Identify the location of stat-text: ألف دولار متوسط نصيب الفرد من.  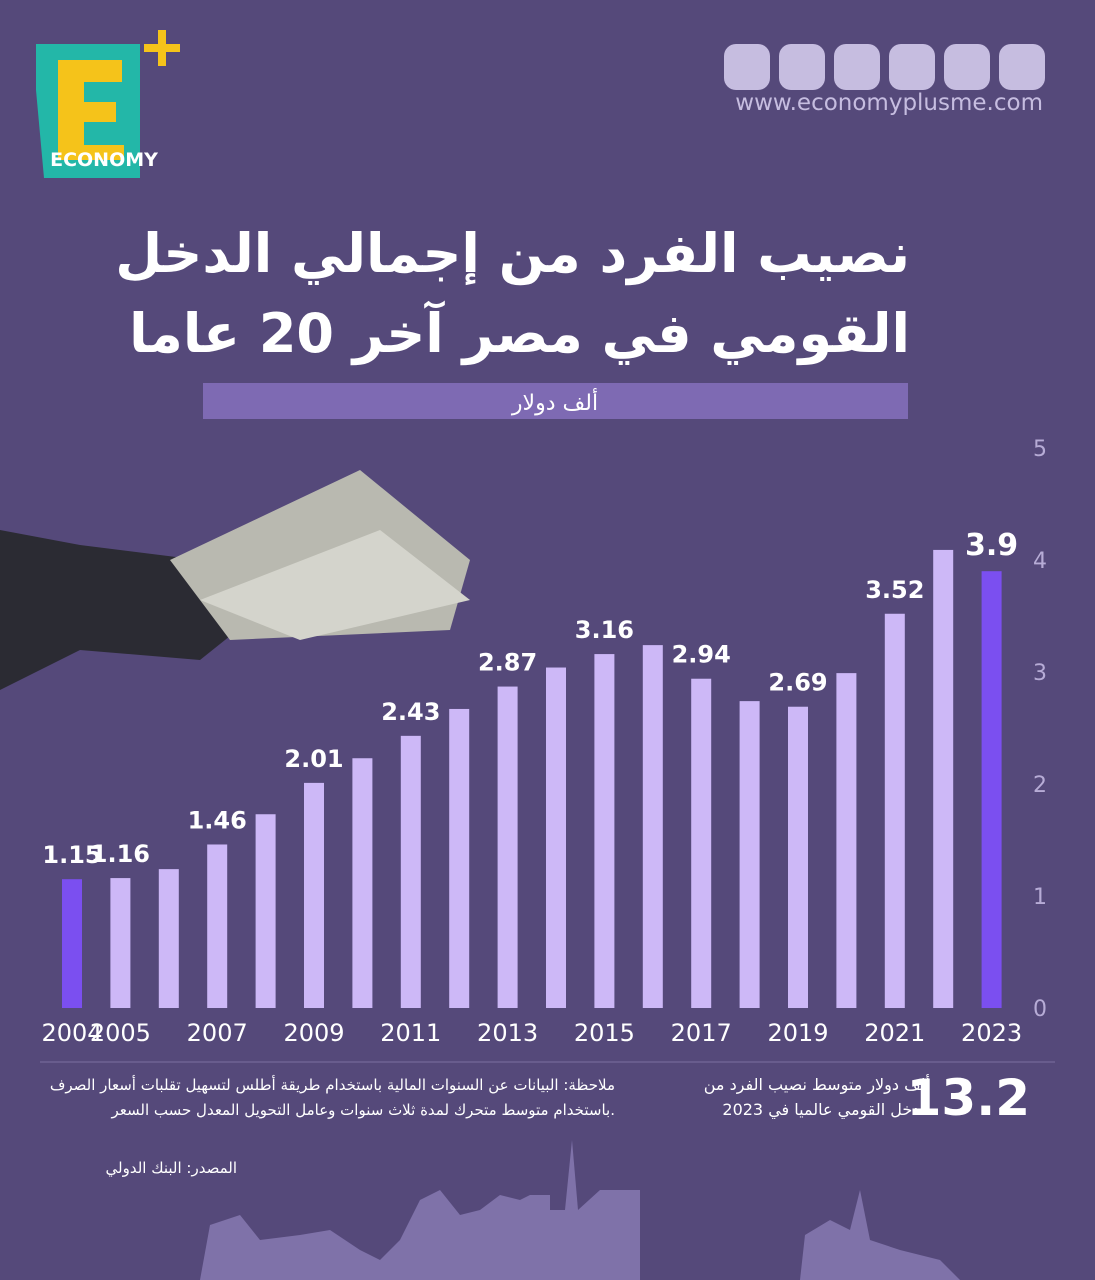
(817, 1084).